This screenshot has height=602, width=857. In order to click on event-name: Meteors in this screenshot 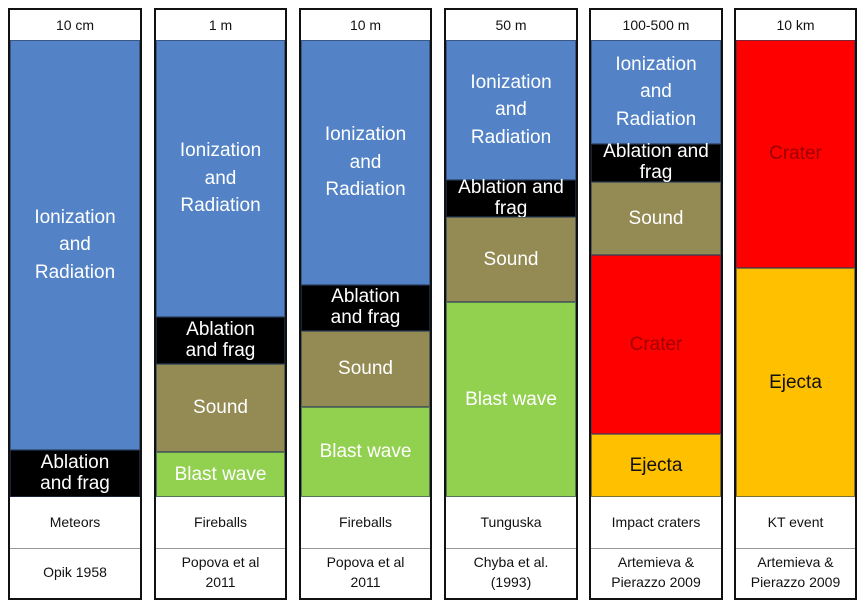, I will do `click(75, 523)`.